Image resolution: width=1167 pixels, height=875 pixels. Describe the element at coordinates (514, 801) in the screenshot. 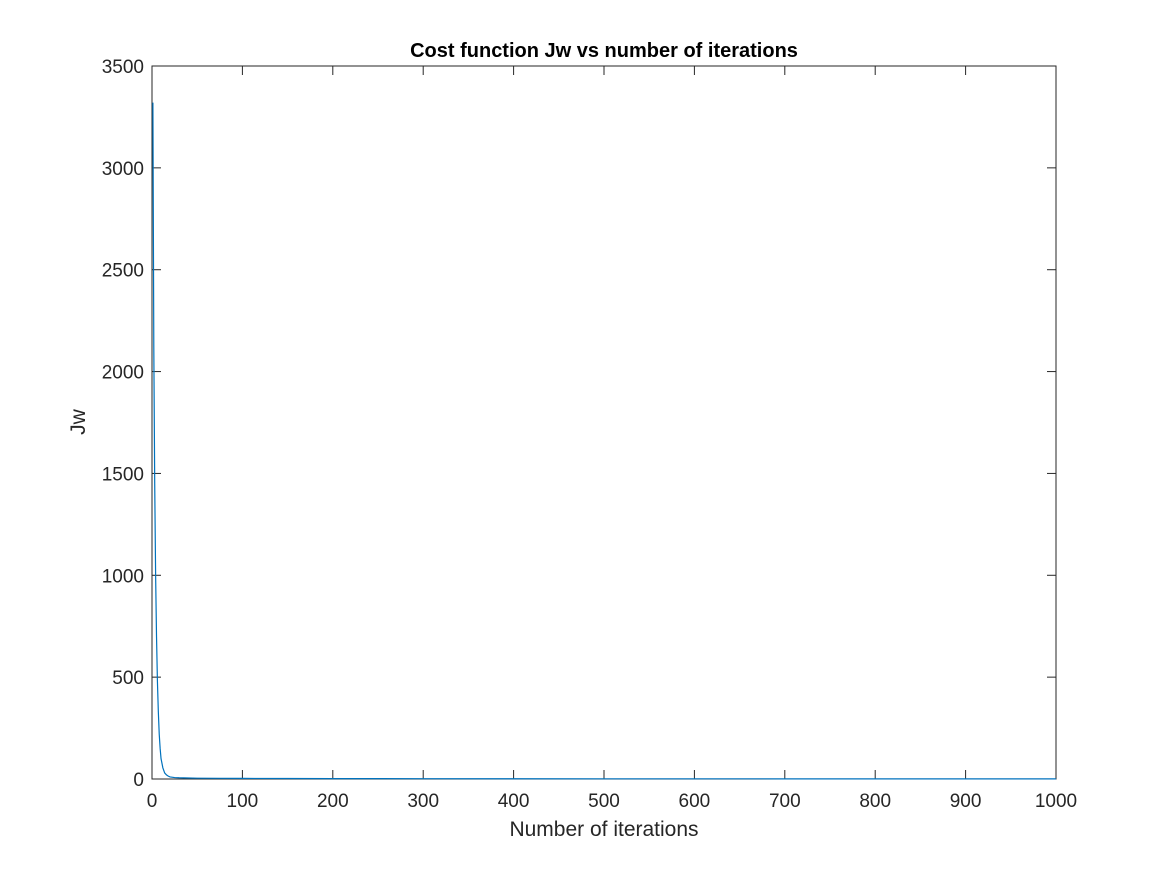

I see `x-tick-label: 400` at that location.